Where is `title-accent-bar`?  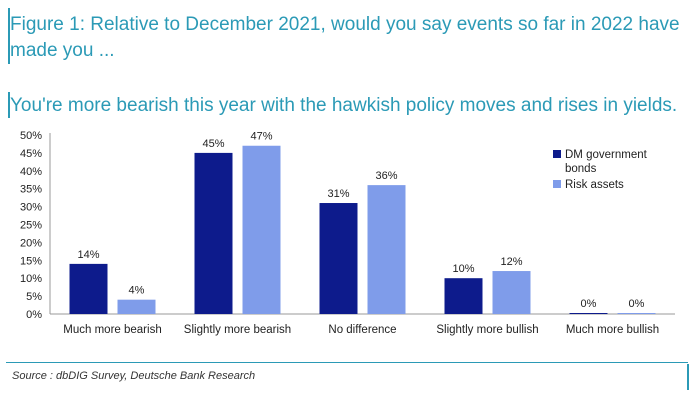
title-accent-bar is located at coordinates (9, 36).